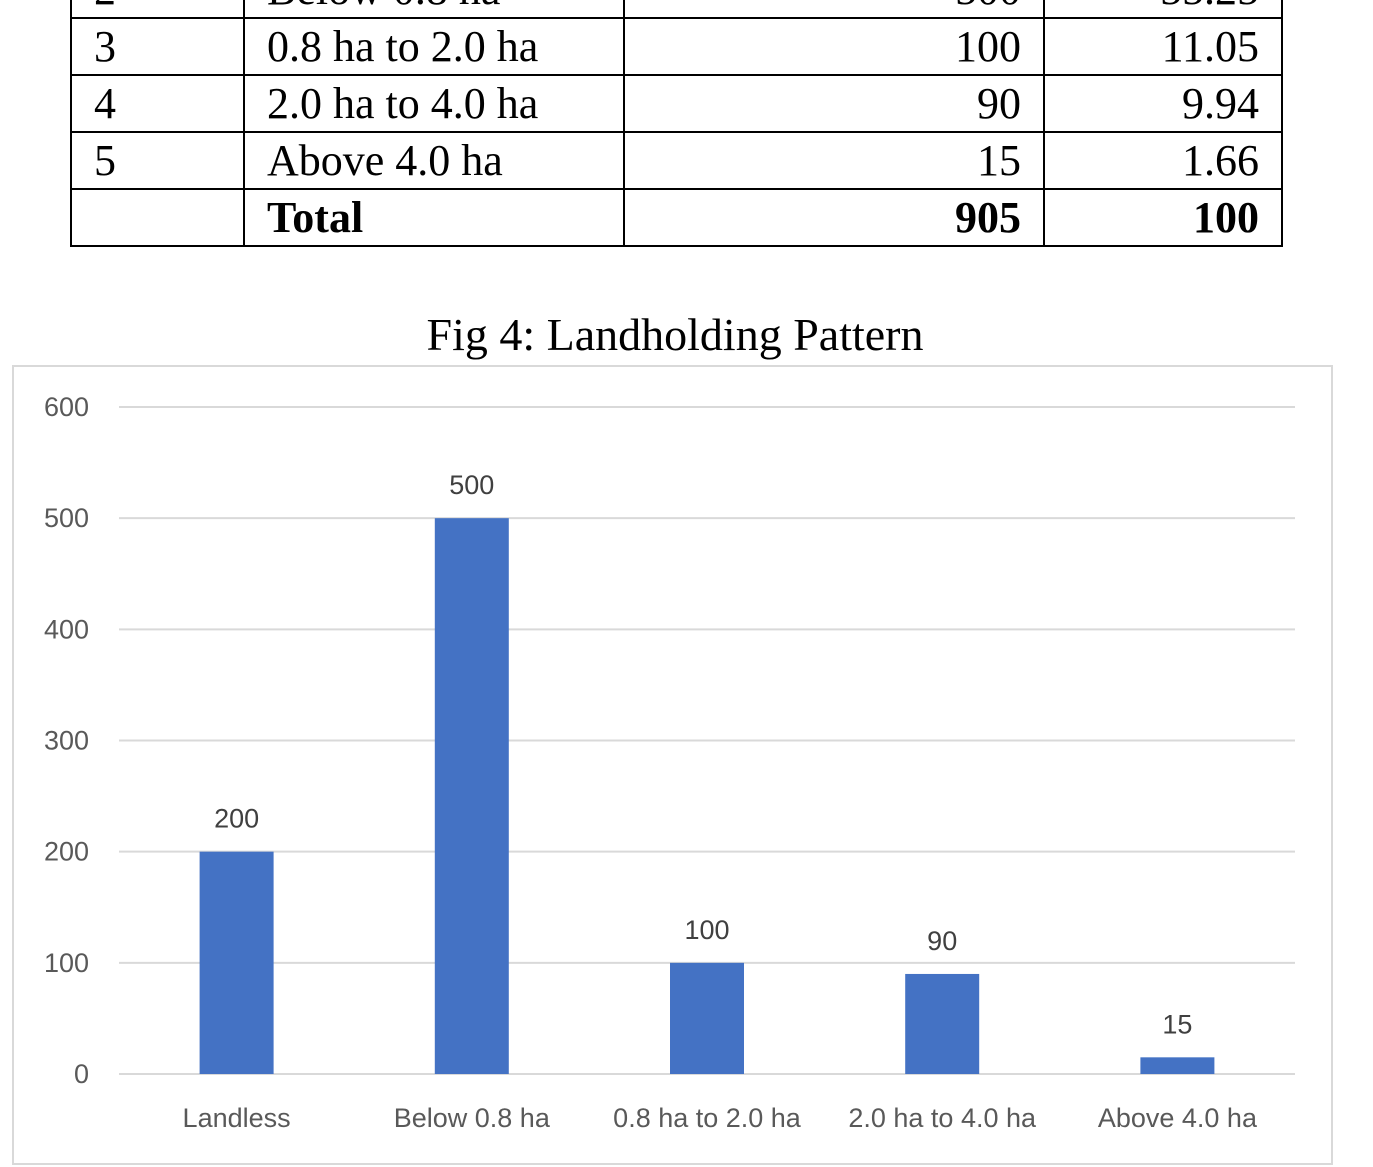 The width and height of the screenshot is (1373, 1167). Describe the element at coordinates (66, 629) in the screenshot. I see `y-tick-label: 400` at that location.